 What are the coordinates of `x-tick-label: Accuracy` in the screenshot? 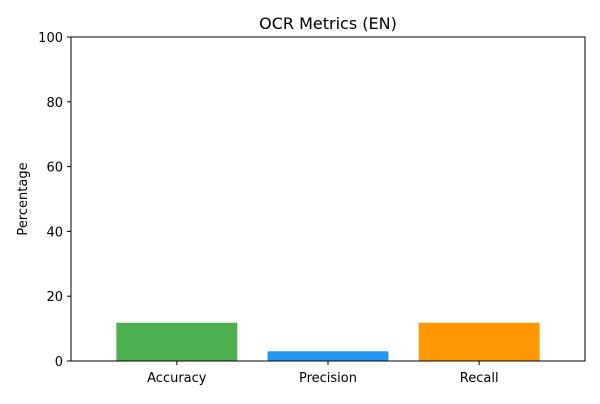 It's located at (177, 378).